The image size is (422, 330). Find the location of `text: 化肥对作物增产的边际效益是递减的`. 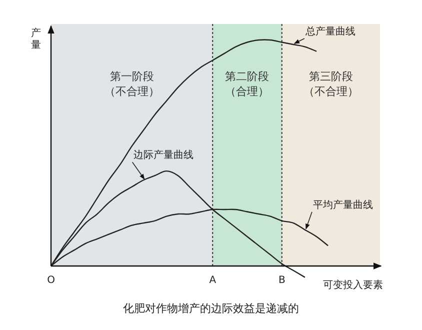

text: 化肥对作物增产的边际效益是递减的 is located at coordinates (211, 308).